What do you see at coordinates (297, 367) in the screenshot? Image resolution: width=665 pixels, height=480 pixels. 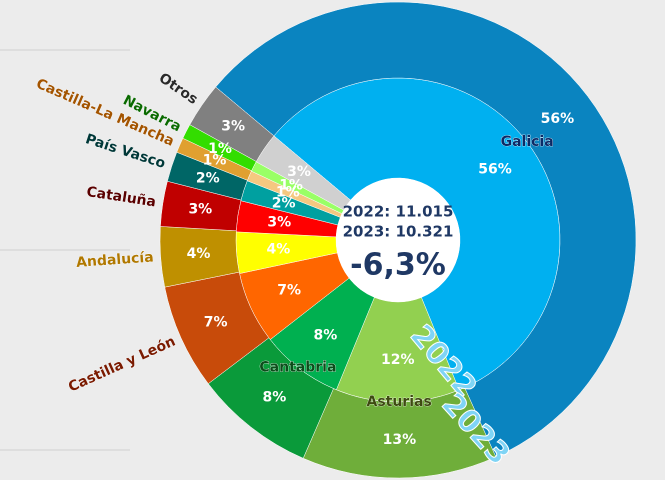 I see `category-label: Cantabria` at bounding box center [297, 367].